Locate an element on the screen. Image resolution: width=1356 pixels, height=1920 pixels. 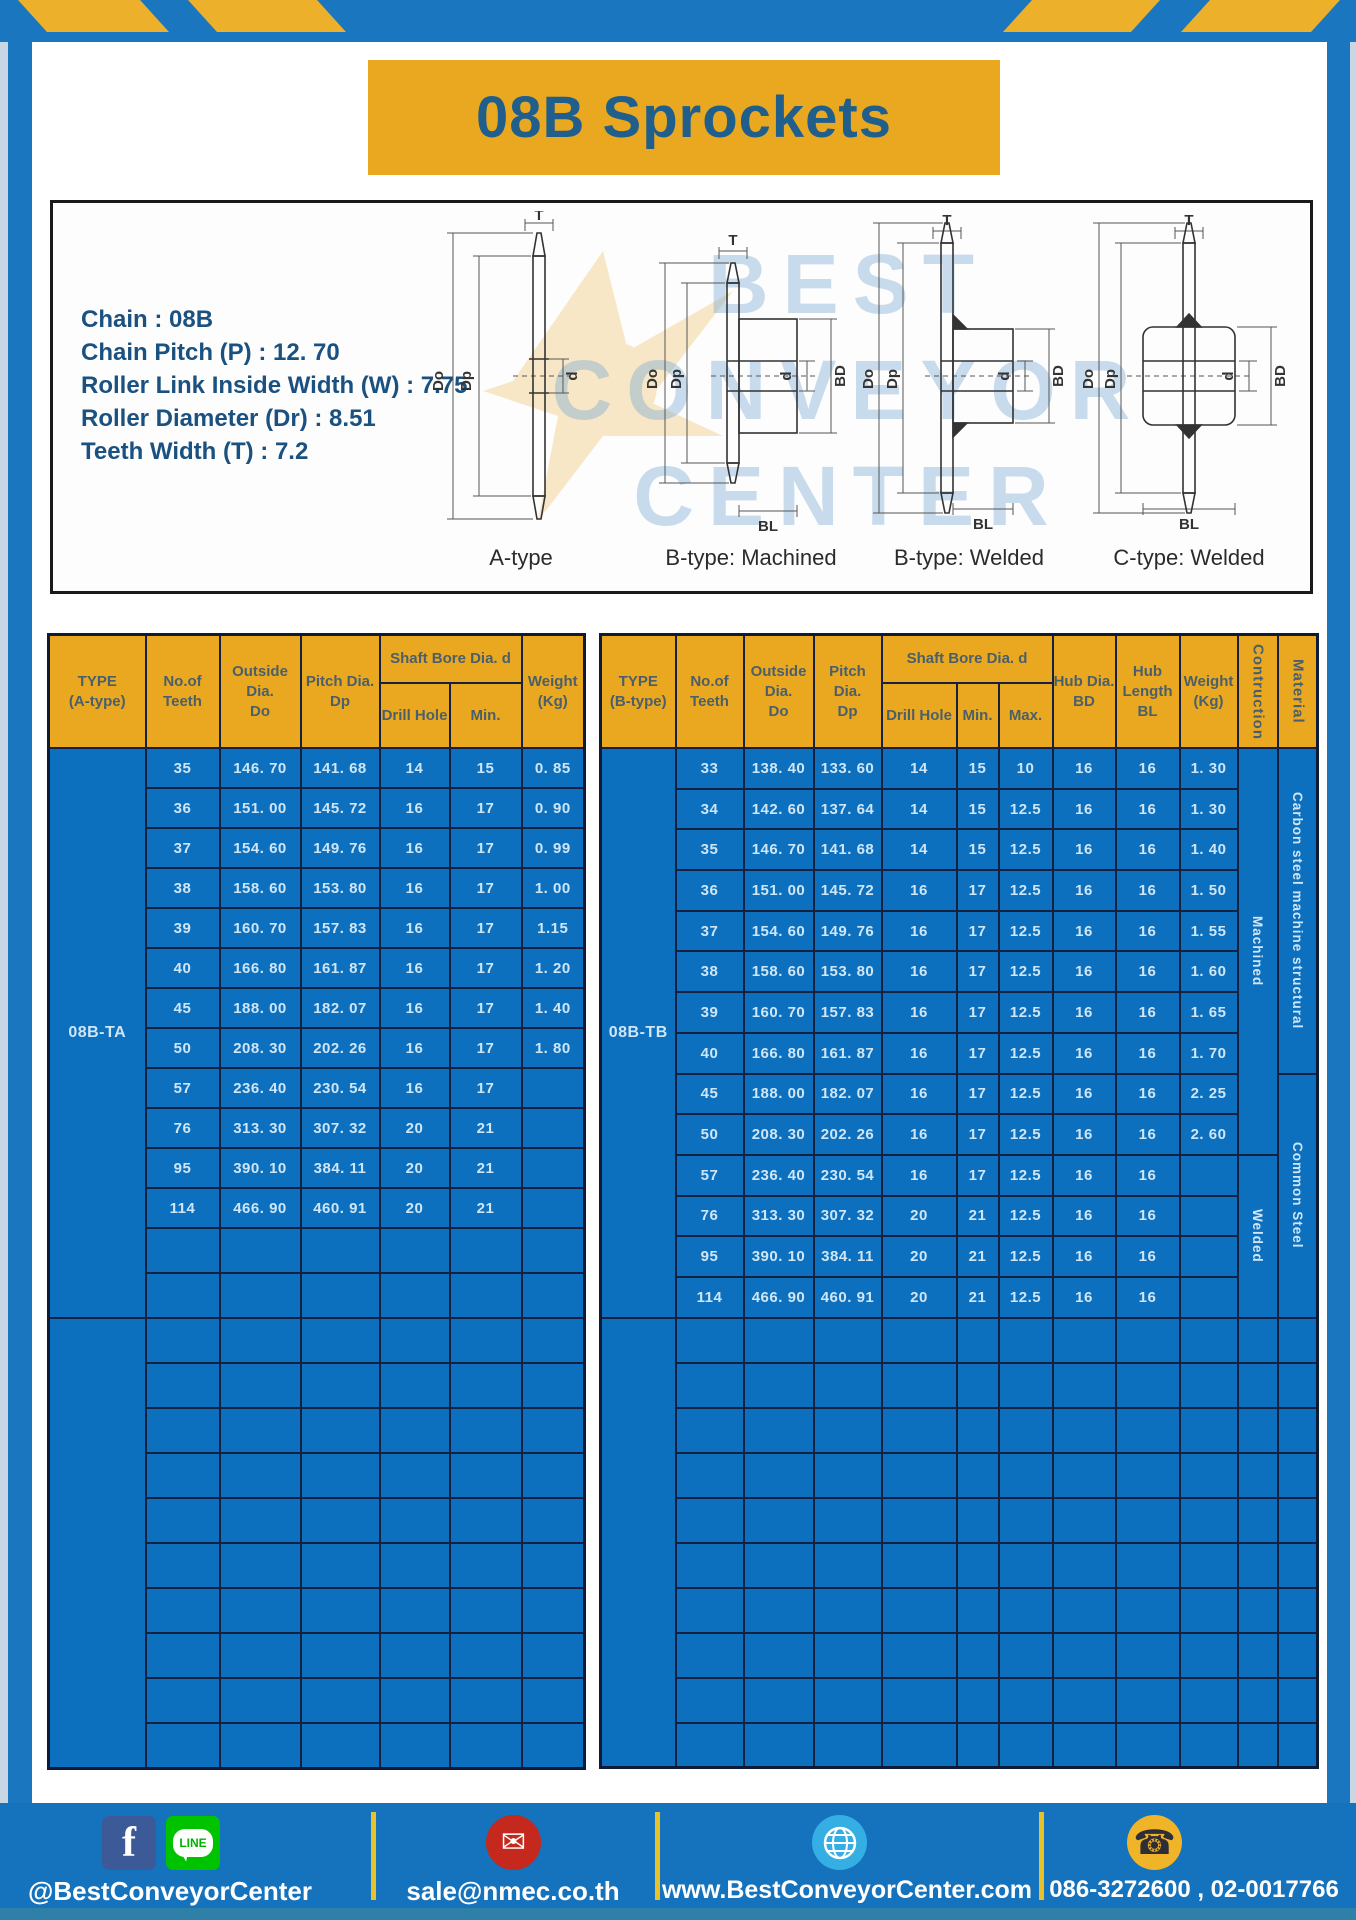
table-cell: 2. 25 is located at coordinates (1208, 1094).